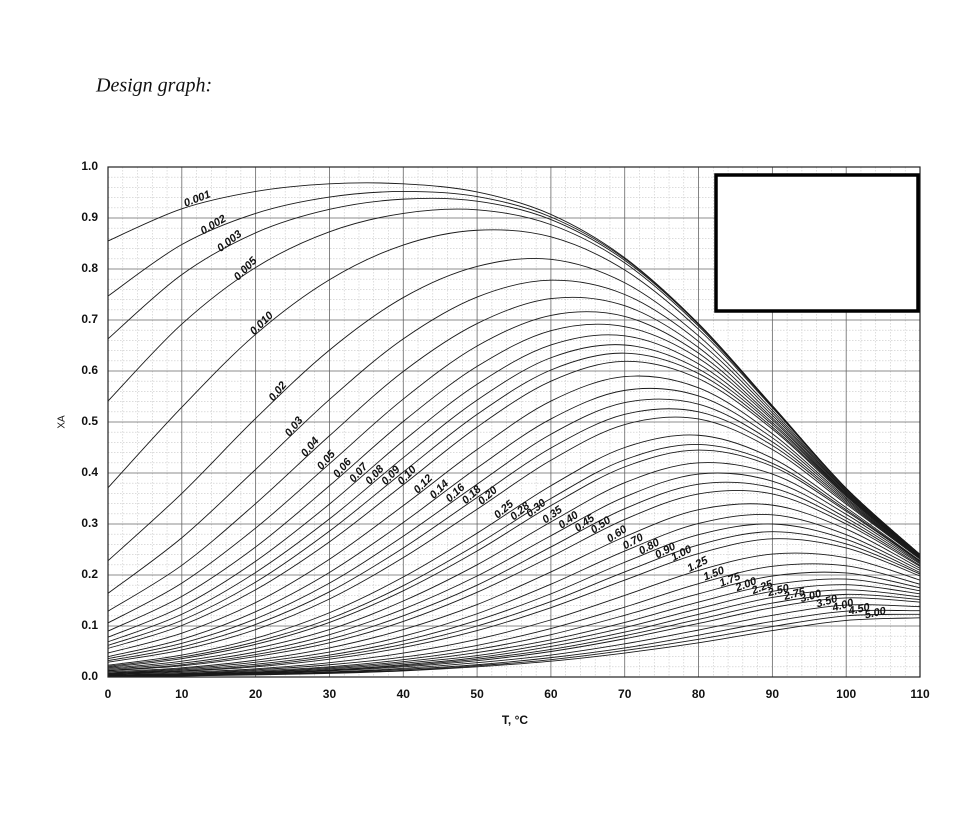  What do you see at coordinates (153, 86) in the screenshot?
I see `chart-title: Design graph:` at bounding box center [153, 86].